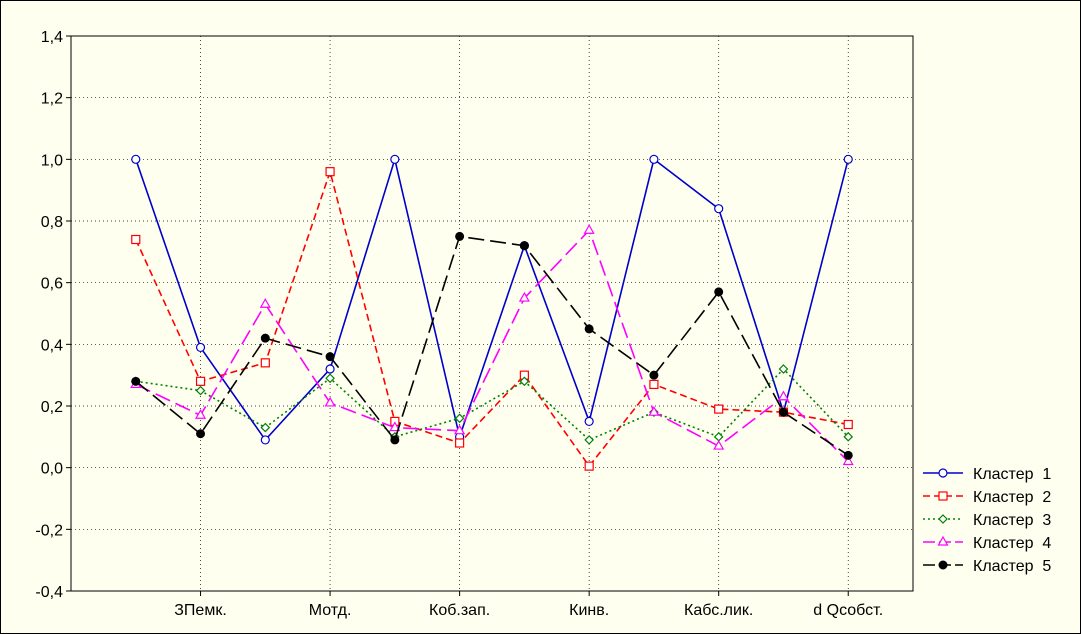 This screenshot has width=1081, height=634. Describe the element at coordinates (52, 469) in the screenshot. I see `y-tick-label: 0,0` at that location.